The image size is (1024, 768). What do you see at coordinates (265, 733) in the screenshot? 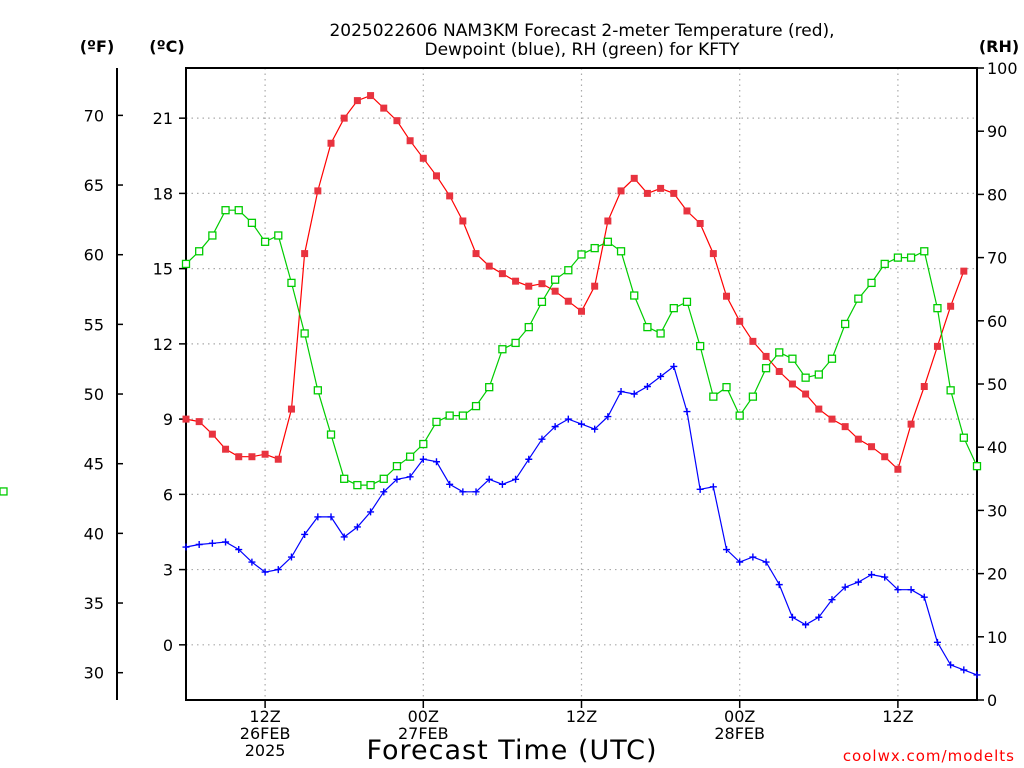
I see `x-tick-label: 26FEB` at bounding box center [265, 733].